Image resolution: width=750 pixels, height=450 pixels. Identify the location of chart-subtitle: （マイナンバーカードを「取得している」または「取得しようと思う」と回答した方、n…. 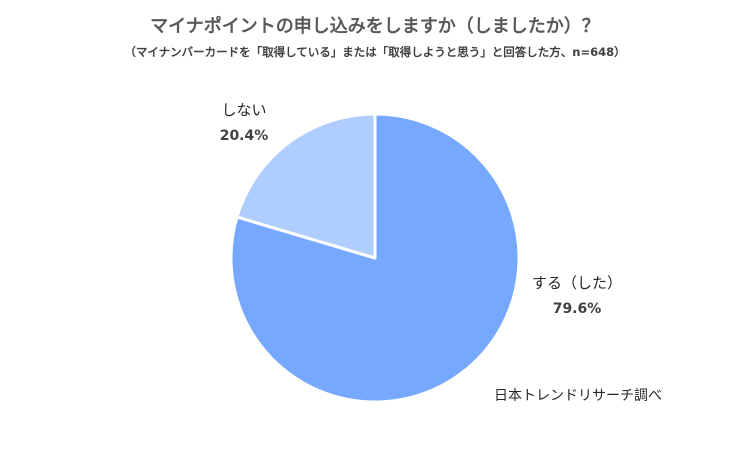
(375, 52).